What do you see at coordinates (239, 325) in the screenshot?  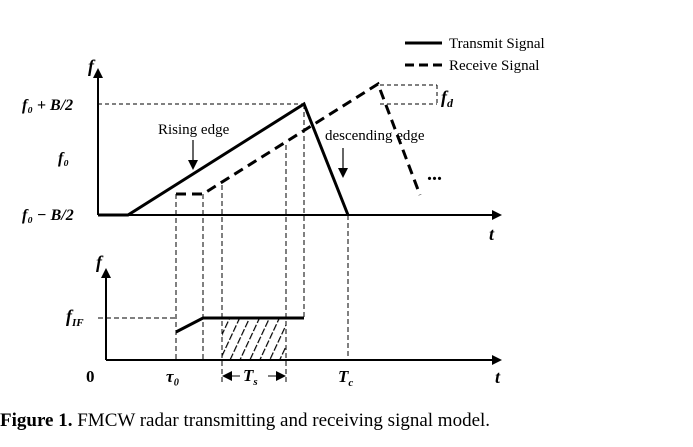 I see `if-signal` at bounding box center [239, 325].